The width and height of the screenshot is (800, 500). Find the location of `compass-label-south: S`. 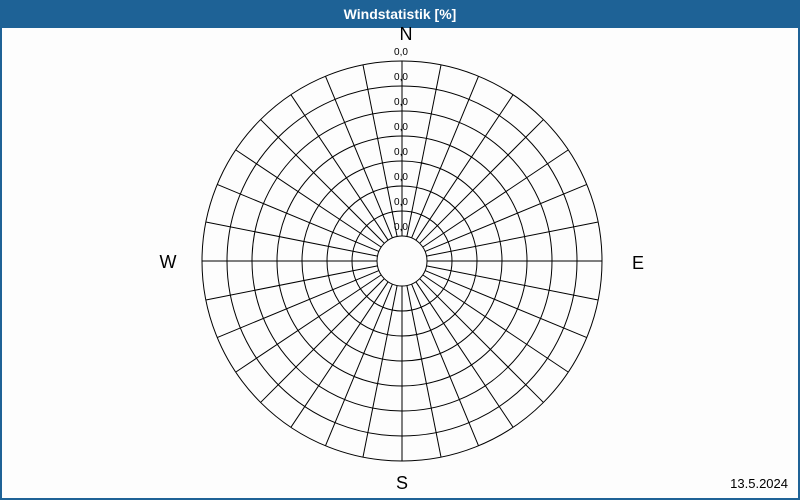

compass-label-south: S is located at coordinates (402, 483).